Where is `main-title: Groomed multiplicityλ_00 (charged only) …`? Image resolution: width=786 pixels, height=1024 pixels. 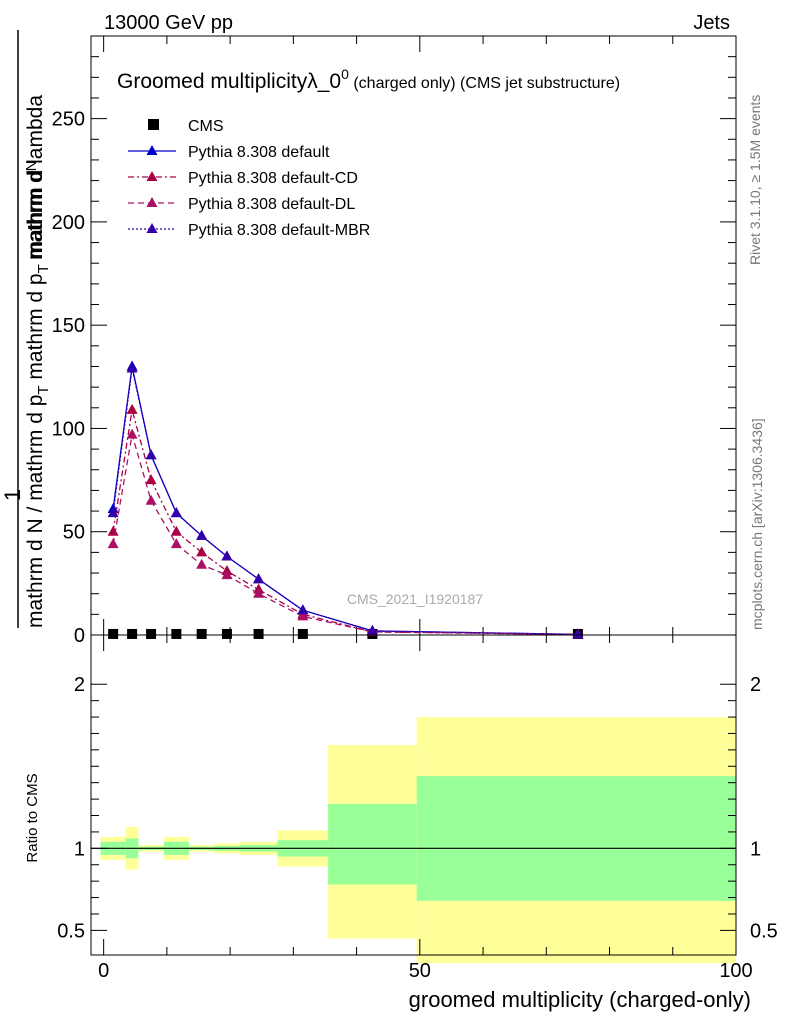
main-title: Groomed multiplicityλ_00 (charged only) … is located at coordinates (368, 79).